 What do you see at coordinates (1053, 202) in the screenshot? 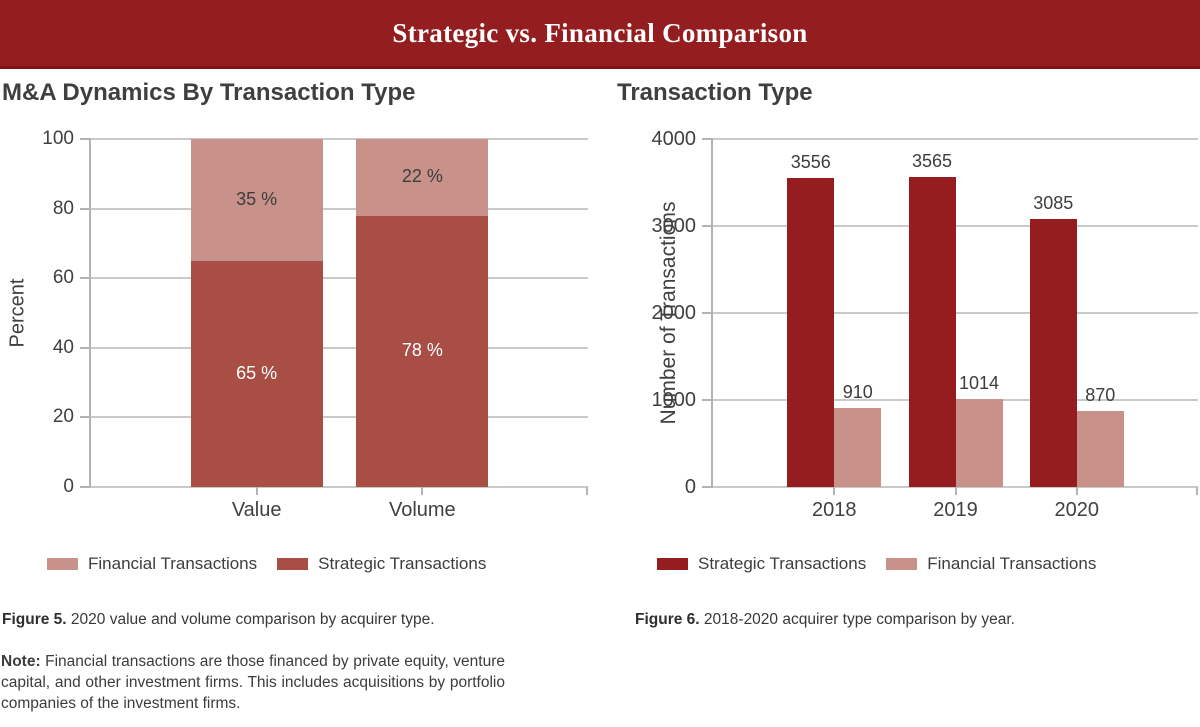
I see `bar-value-label: 3085` at bounding box center [1053, 202].